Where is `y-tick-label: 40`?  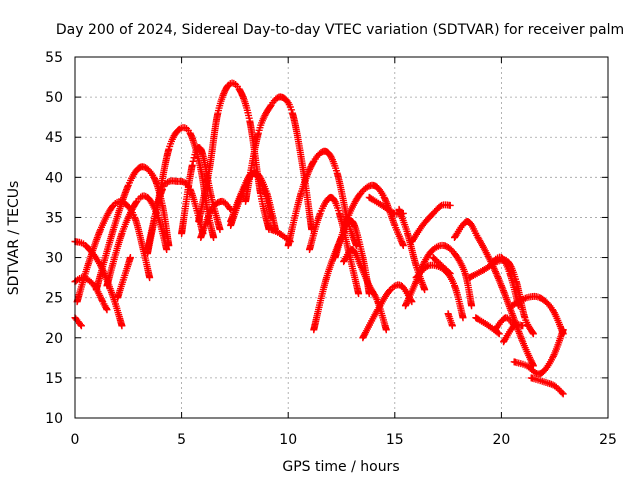
y-tick-label: 40 is located at coordinates (54, 178).